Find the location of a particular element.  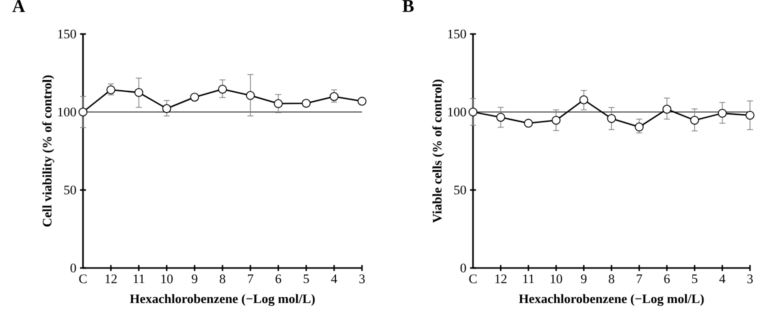

y-axis-title: Viable cells (% of control) is located at coordinates (438, 151).